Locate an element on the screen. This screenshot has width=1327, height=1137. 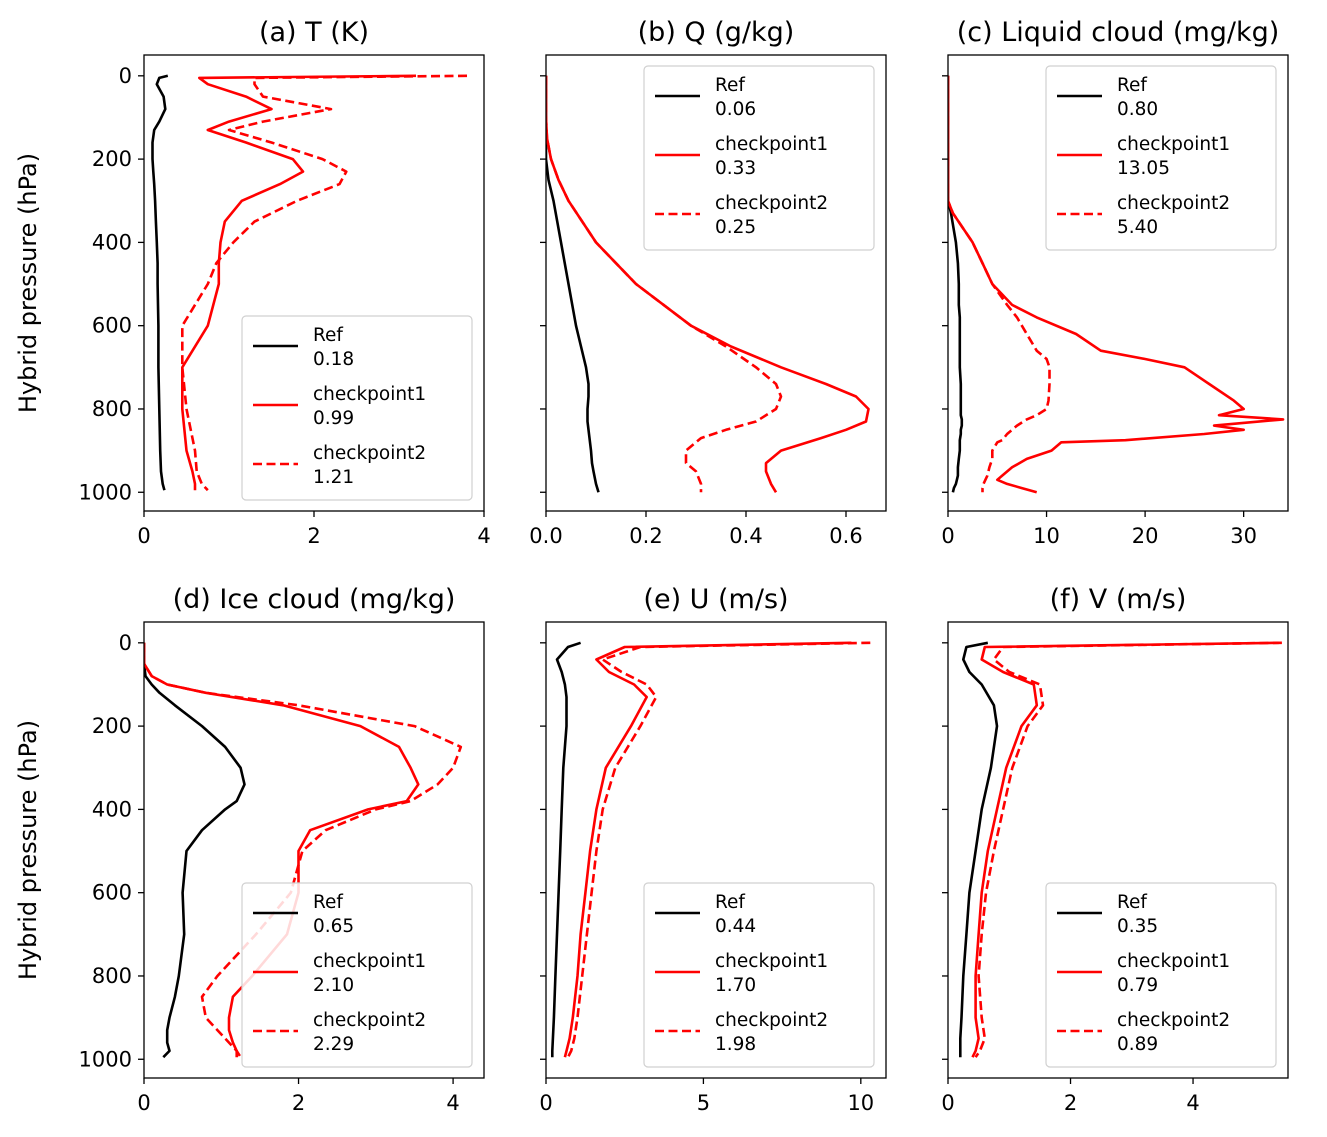
legend-value: 0.44 is located at coordinates (735, 926).